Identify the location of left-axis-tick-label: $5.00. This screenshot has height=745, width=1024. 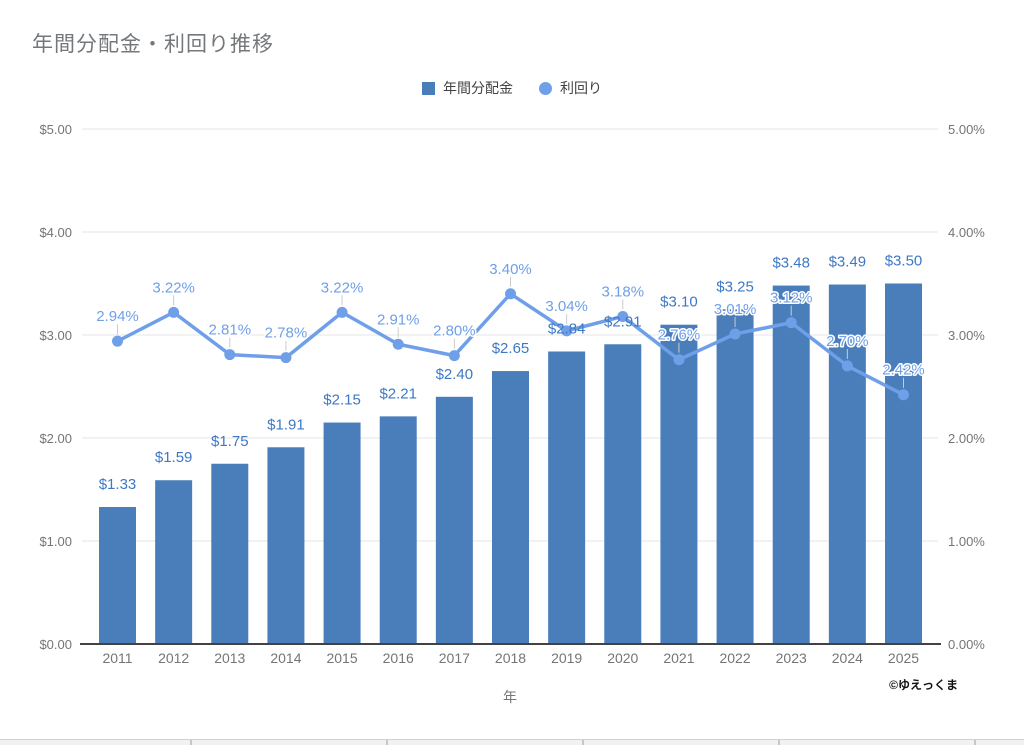
(55, 129).